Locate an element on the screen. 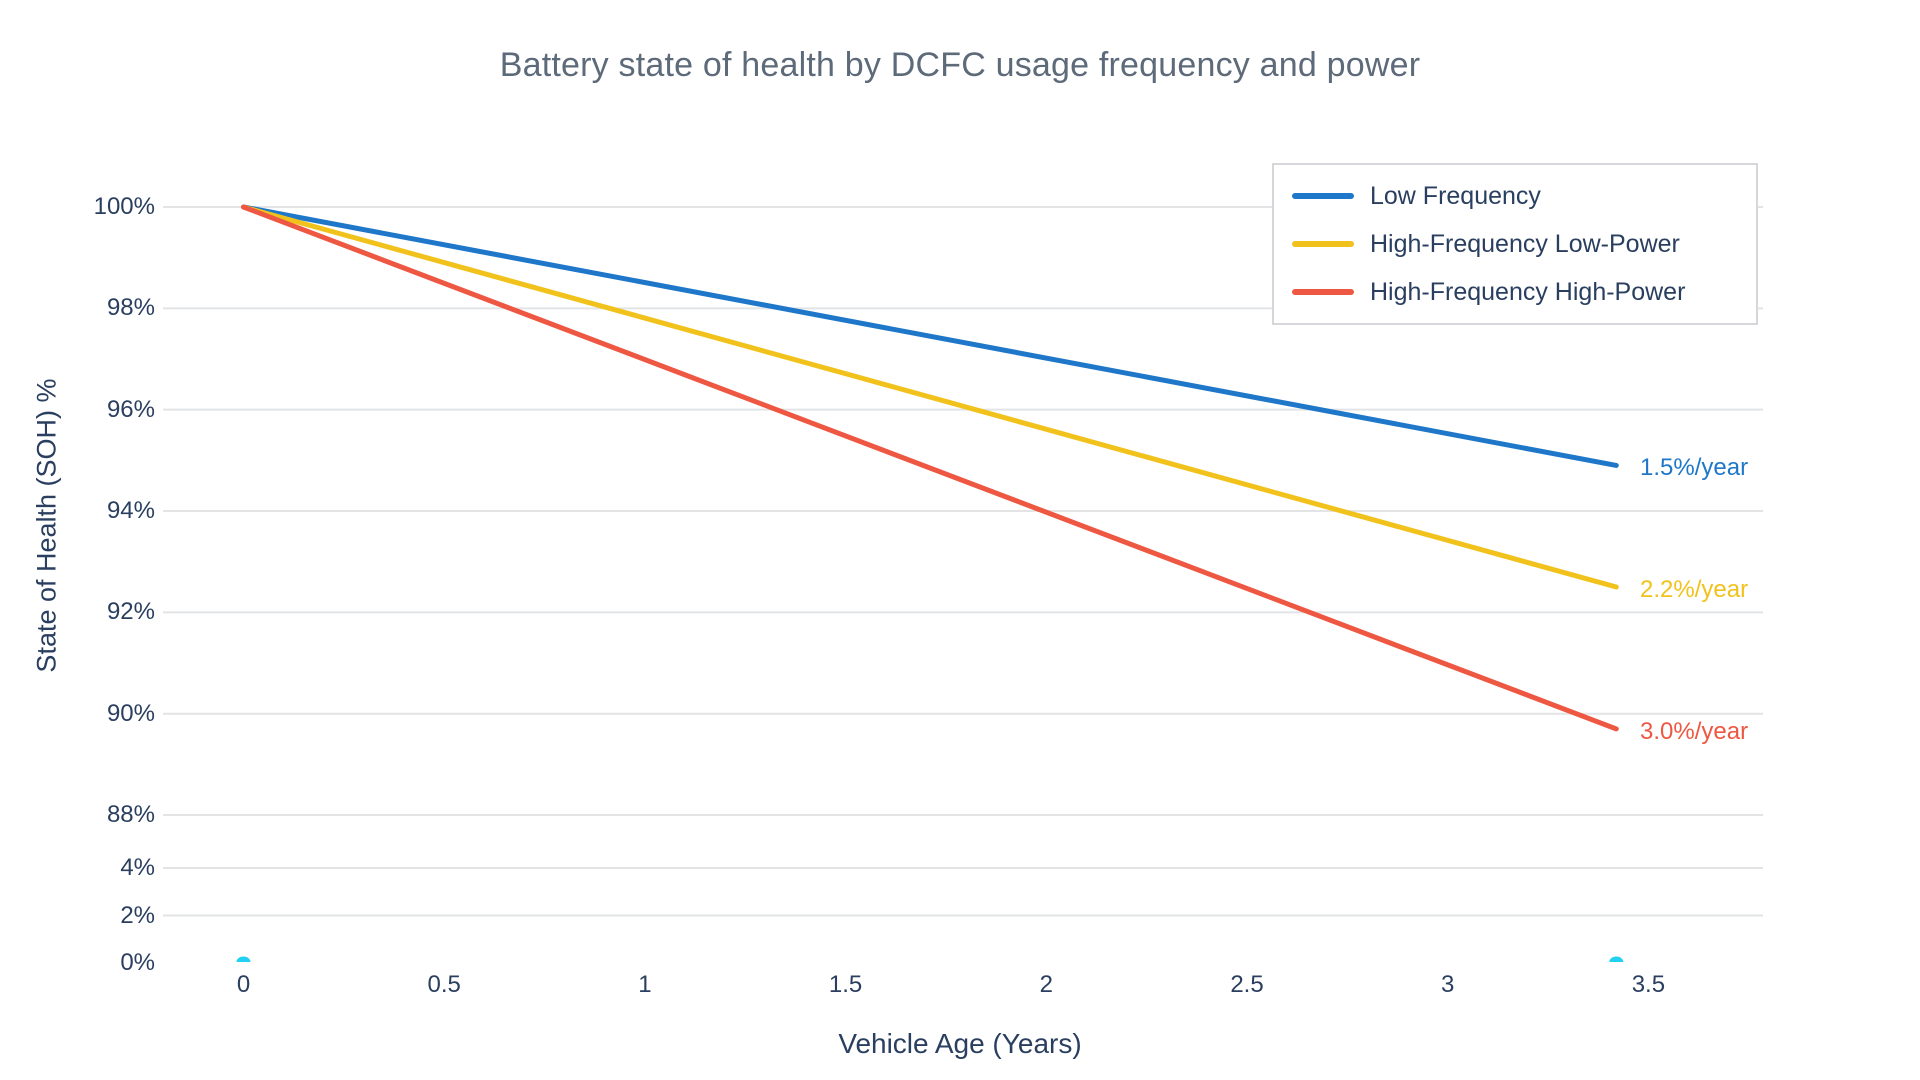 This screenshot has height=1080, width=1920. y-tick-label: 4% is located at coordinates (137, 867).